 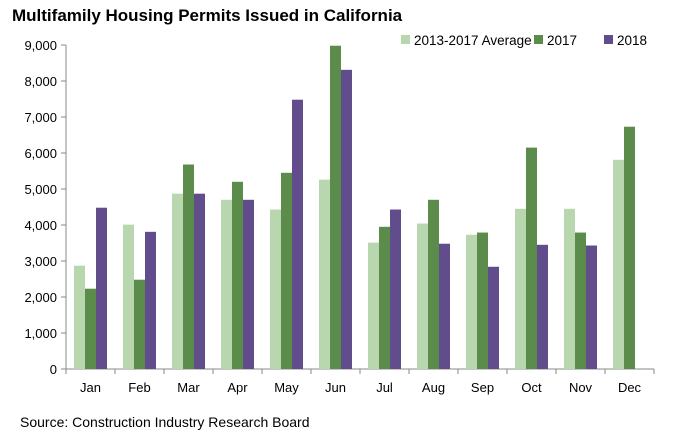 What do you see at coordinates (473, 40) in the screenshot?
I see `legend-label: 2013-2017 Average` at bounding box center [473, 40].